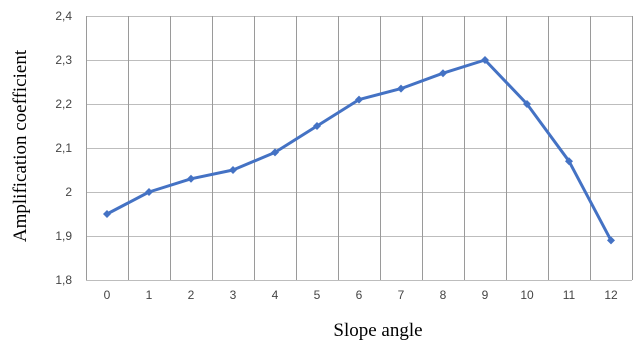  Describe the element at coordinates (611, 295) in the screenshot. I see `x-tick-label: 12` at that location.